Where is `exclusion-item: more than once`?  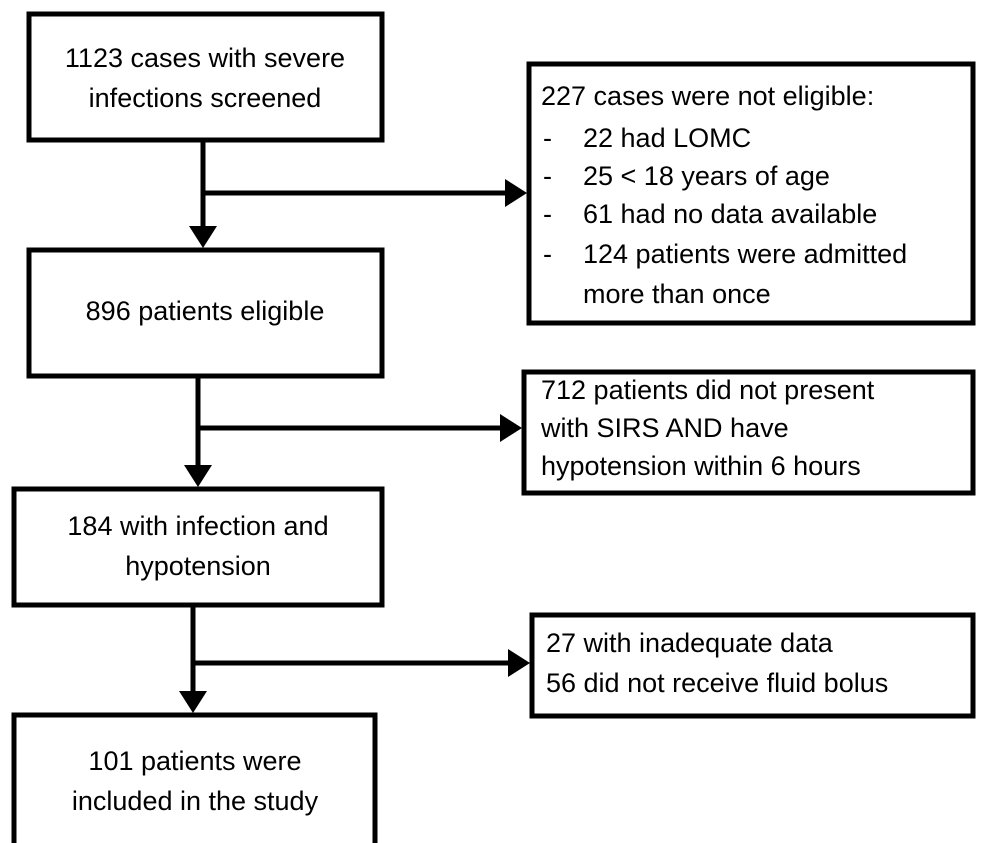
exclusion-item: more than once is located at coordinates (677, 294).